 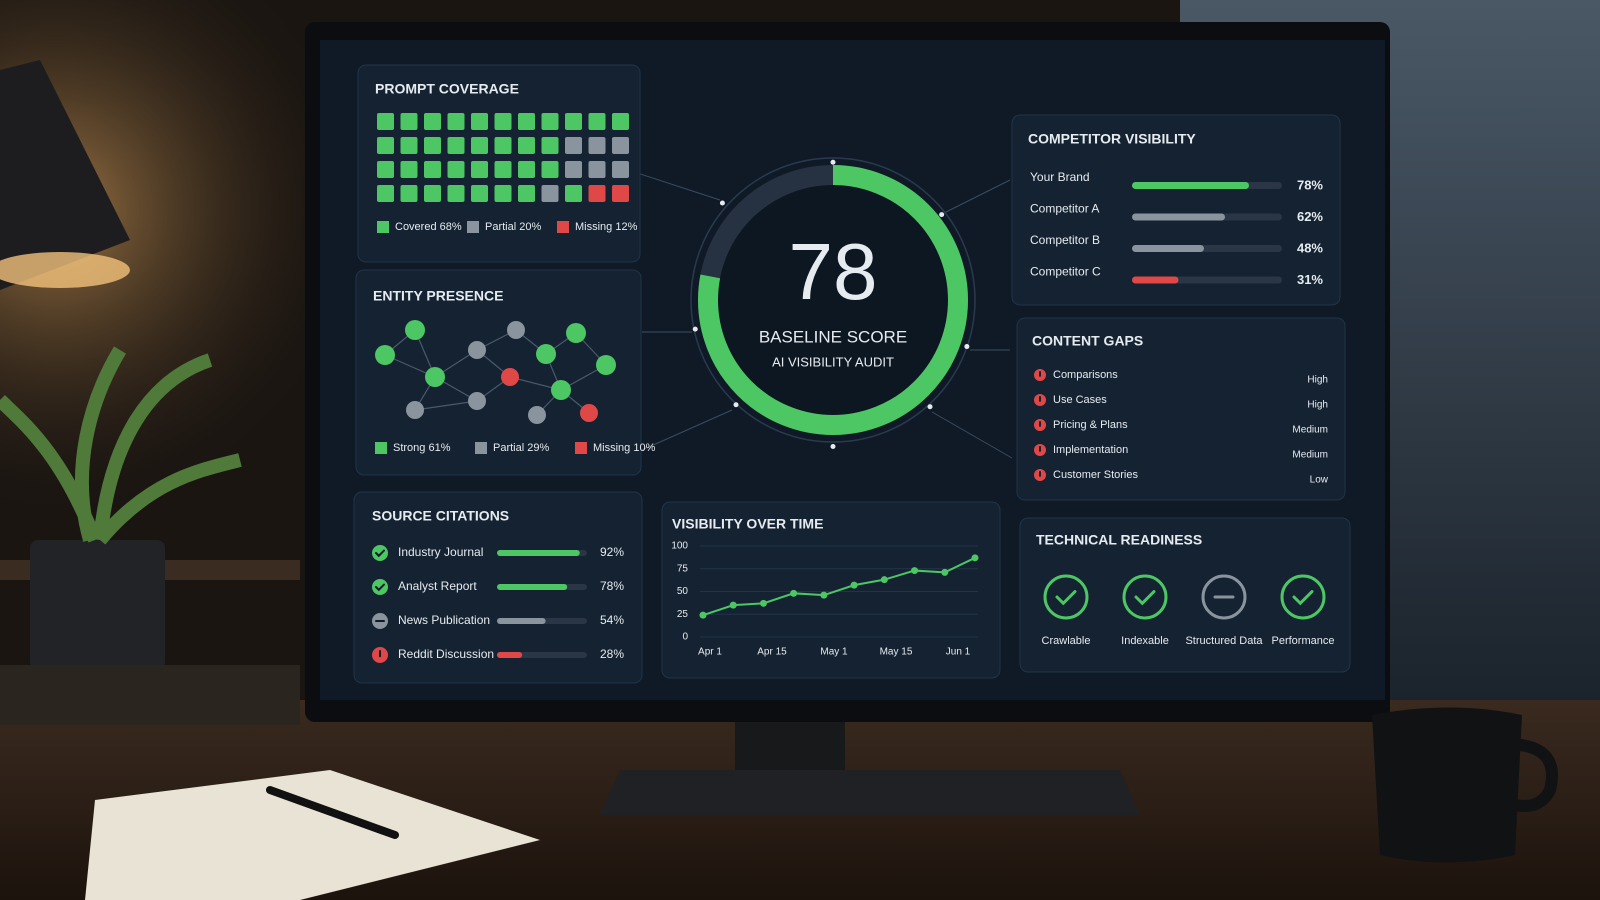 What do you see at coordinates (121, 445) in the screenshot?
I see `plant-leaves` at bounding box center [121, 445].